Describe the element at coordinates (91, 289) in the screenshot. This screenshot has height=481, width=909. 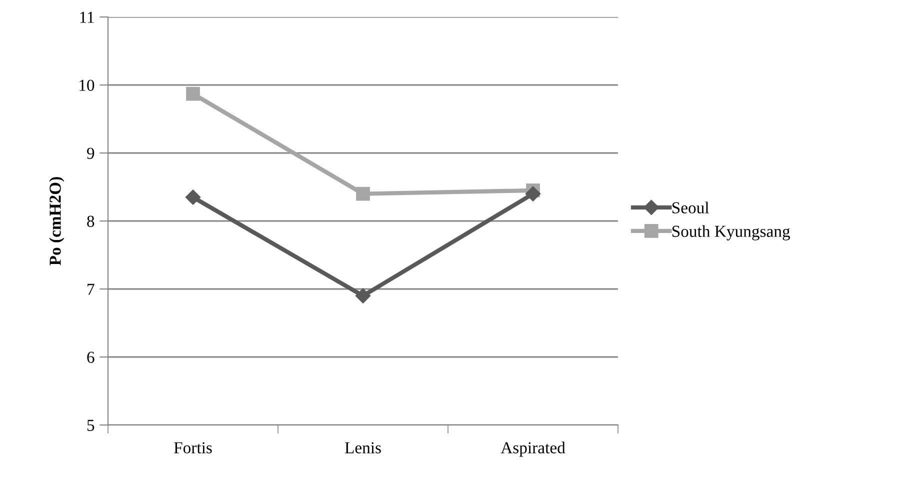
I see `y-tick-label: 7` at that location.